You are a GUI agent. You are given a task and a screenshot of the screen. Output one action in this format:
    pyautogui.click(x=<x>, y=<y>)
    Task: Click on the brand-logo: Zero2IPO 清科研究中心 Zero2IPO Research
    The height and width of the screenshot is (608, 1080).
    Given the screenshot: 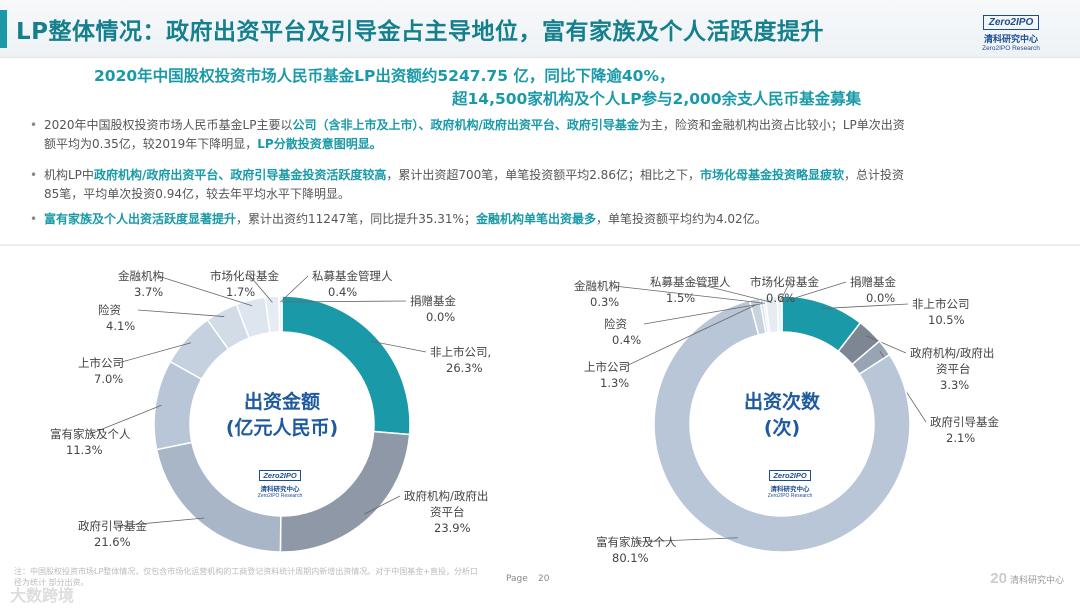 What is the action you would take?
    pyautogui.click(x=1011, y=31)
    